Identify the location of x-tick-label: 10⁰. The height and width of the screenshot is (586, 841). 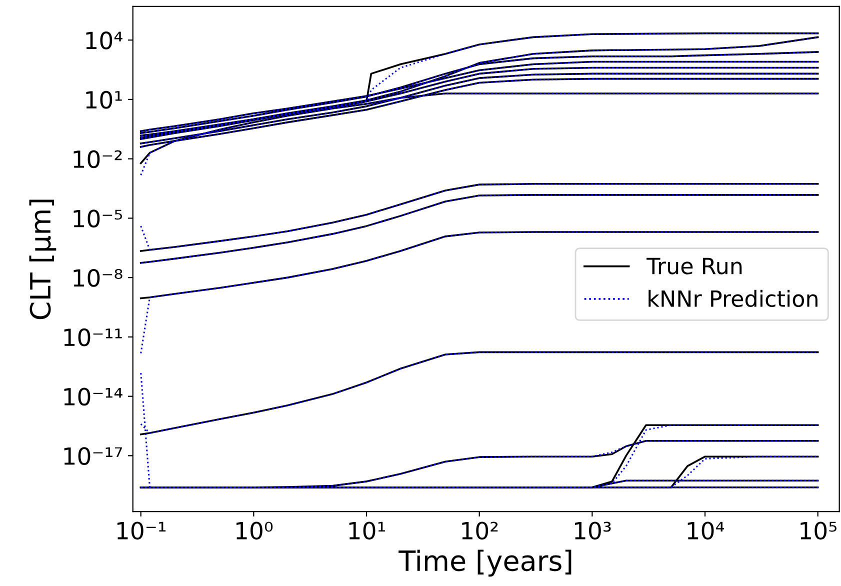
(254, 531).